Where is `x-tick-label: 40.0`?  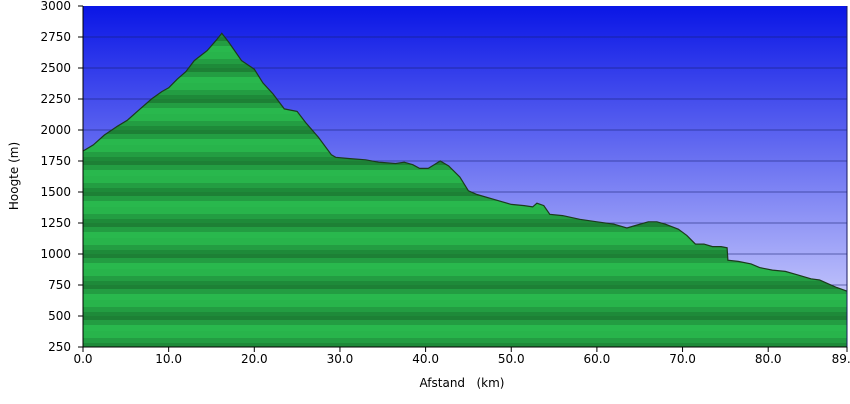
x-tick-label: 40.0 is located at coordinates (425, 359).